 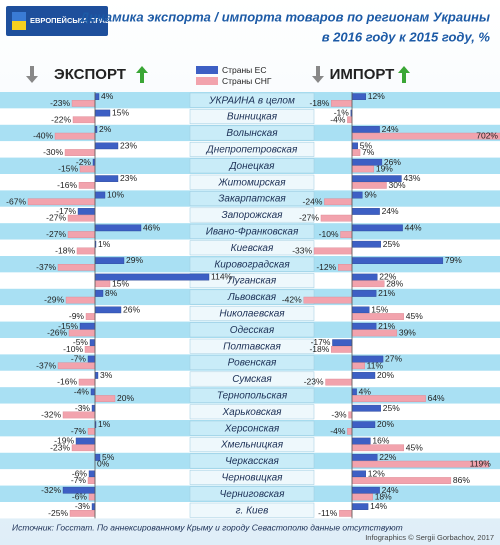 I want to click on value-label: -11%, so click(x=328, y=513).